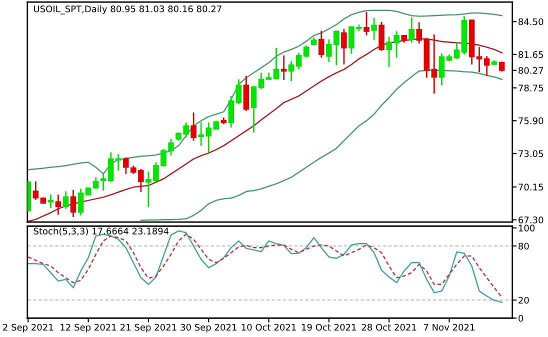 This screenshot has height=337, width=548. What do you see at coordinates (148, 328) in the screenshot?
I see `x-tick-label: 21 Sep 2021` at bounding box center [148, 328].